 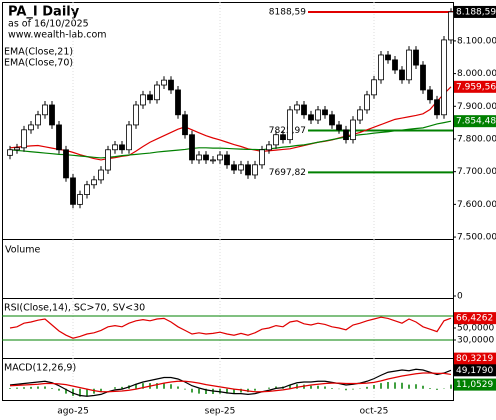 I want to click on value-label: 7.959,568, so click(x=476, y=87).